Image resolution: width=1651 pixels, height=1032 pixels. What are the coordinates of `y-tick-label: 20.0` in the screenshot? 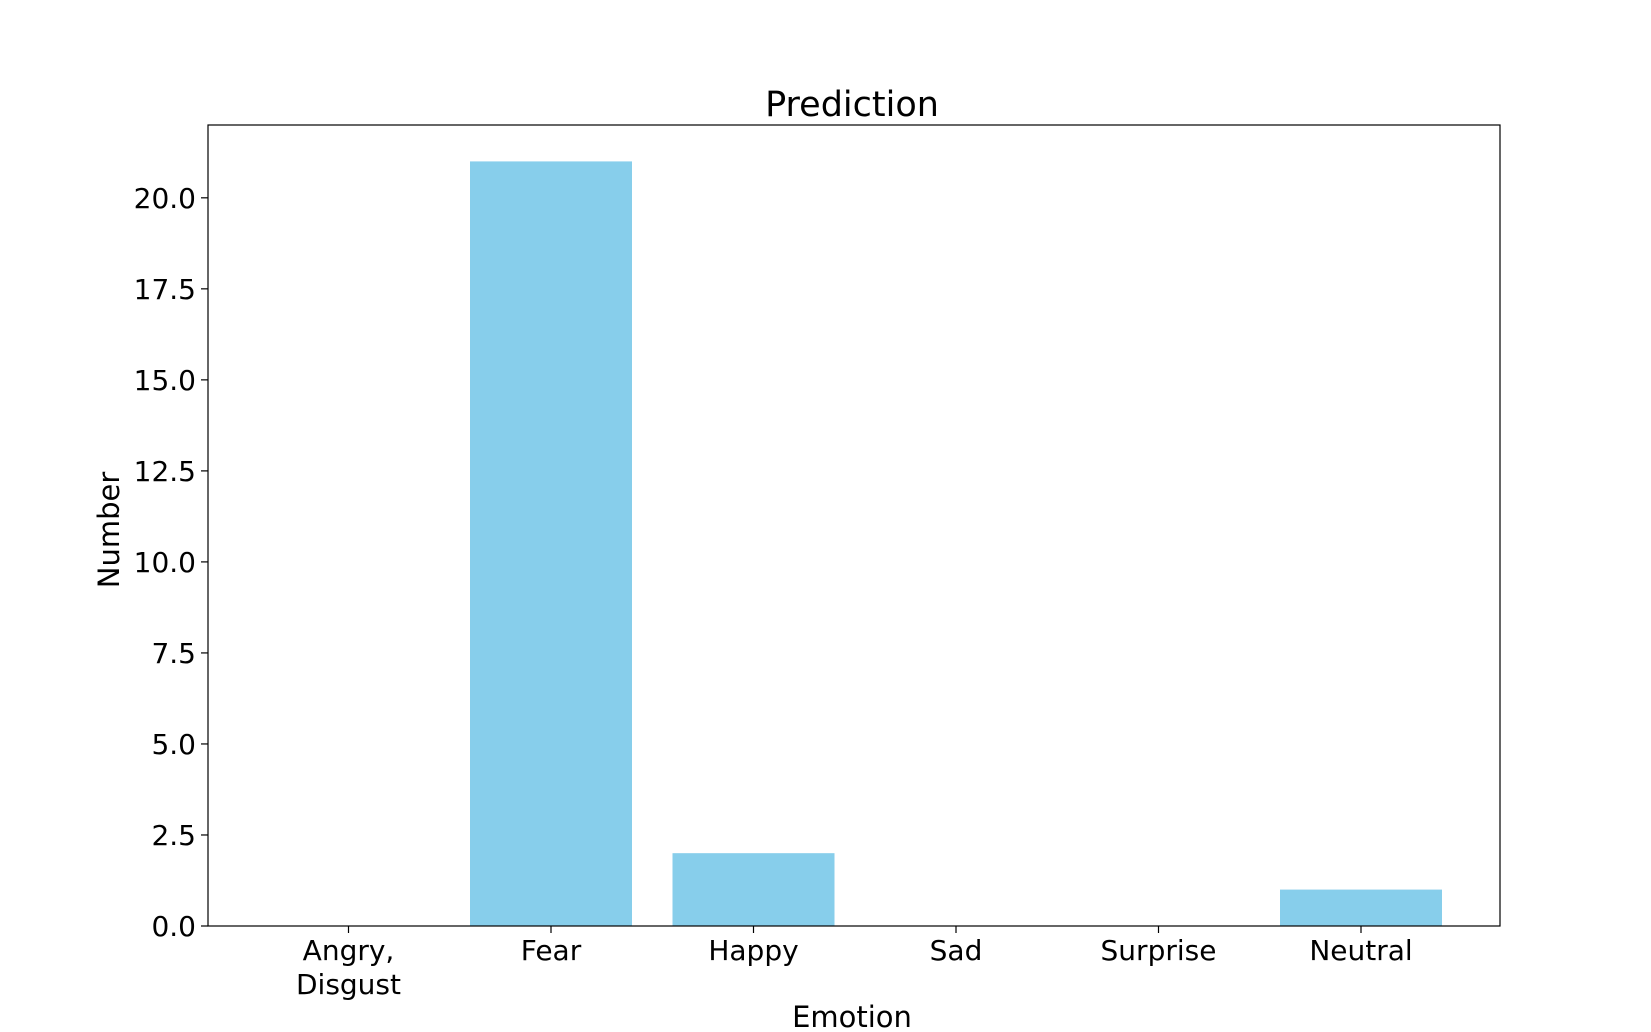 It's located at (165, 198).